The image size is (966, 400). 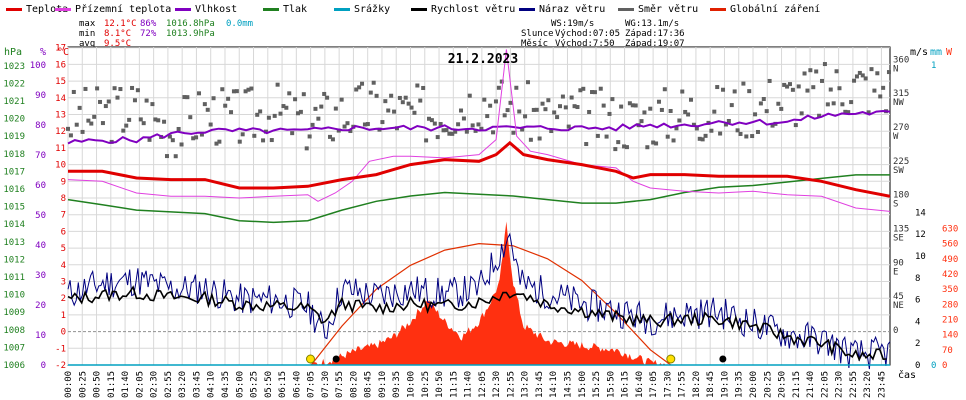 What do you see at coordinates (483, 384) in the screenshot?
I see `time-tick-label: 12:05` at bounding box center [483, 384].